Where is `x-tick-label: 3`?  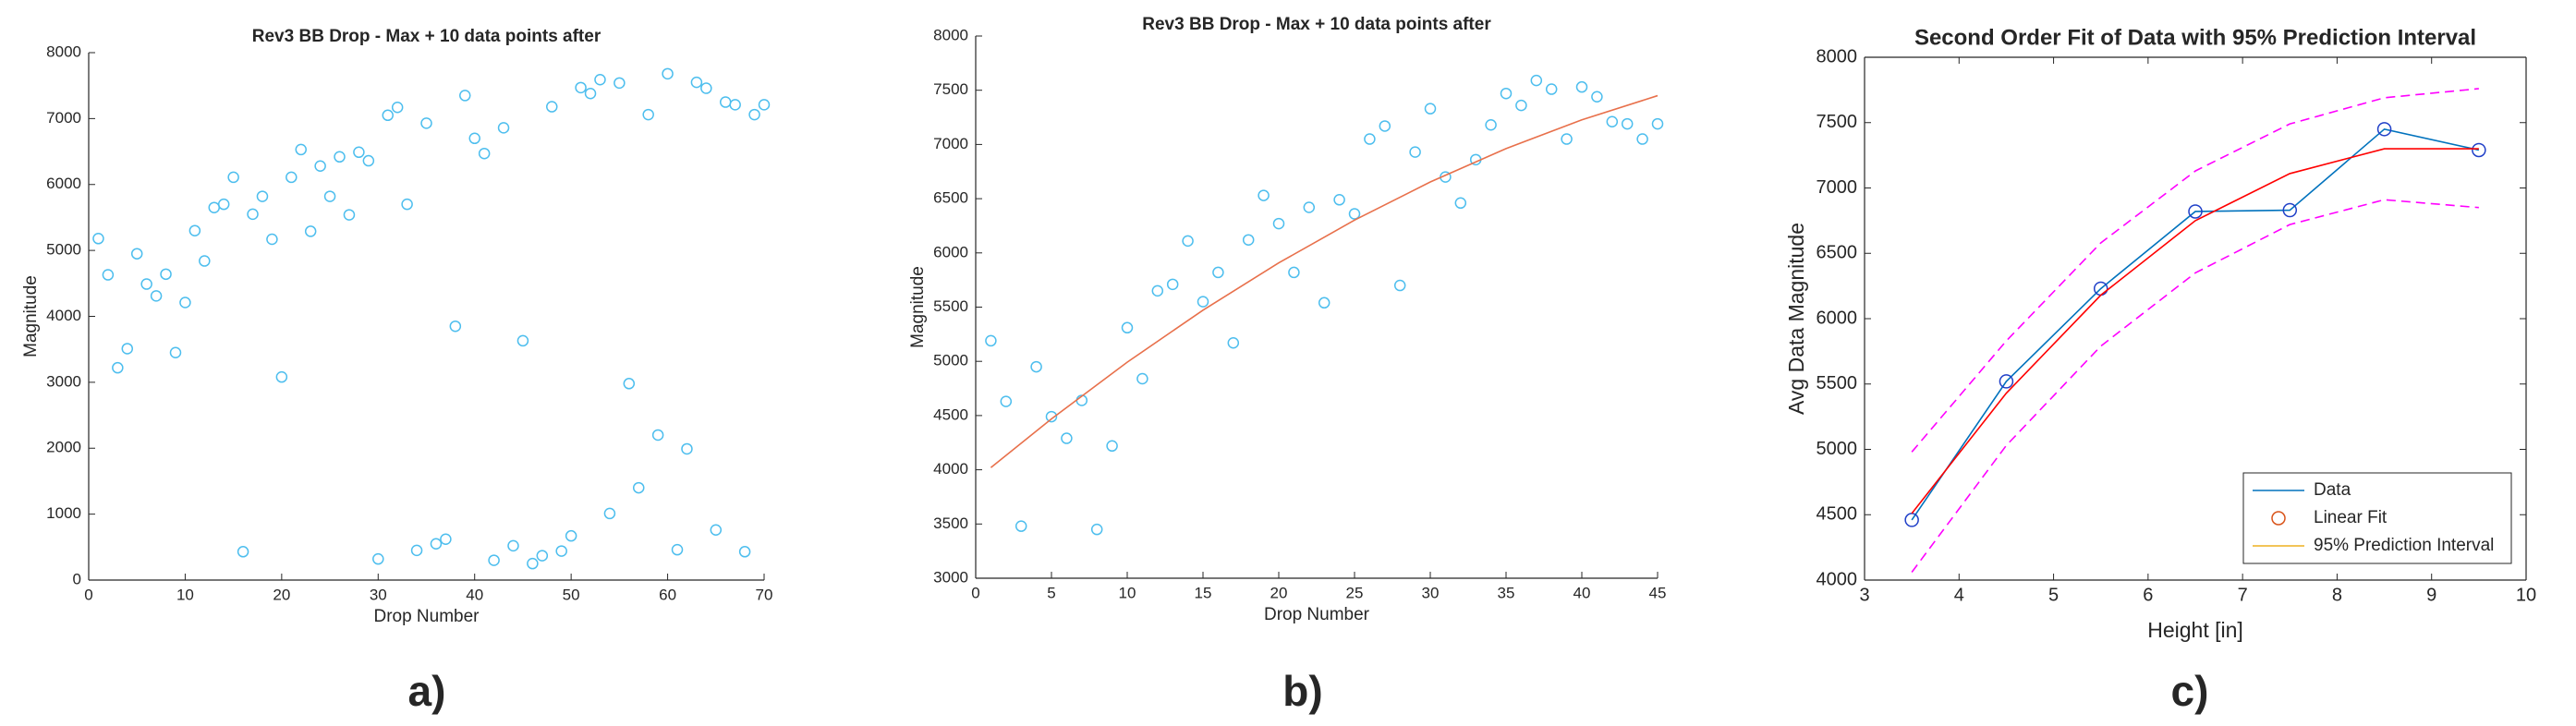 x-tick-label: 3 is located at coordinates (1864, 595).